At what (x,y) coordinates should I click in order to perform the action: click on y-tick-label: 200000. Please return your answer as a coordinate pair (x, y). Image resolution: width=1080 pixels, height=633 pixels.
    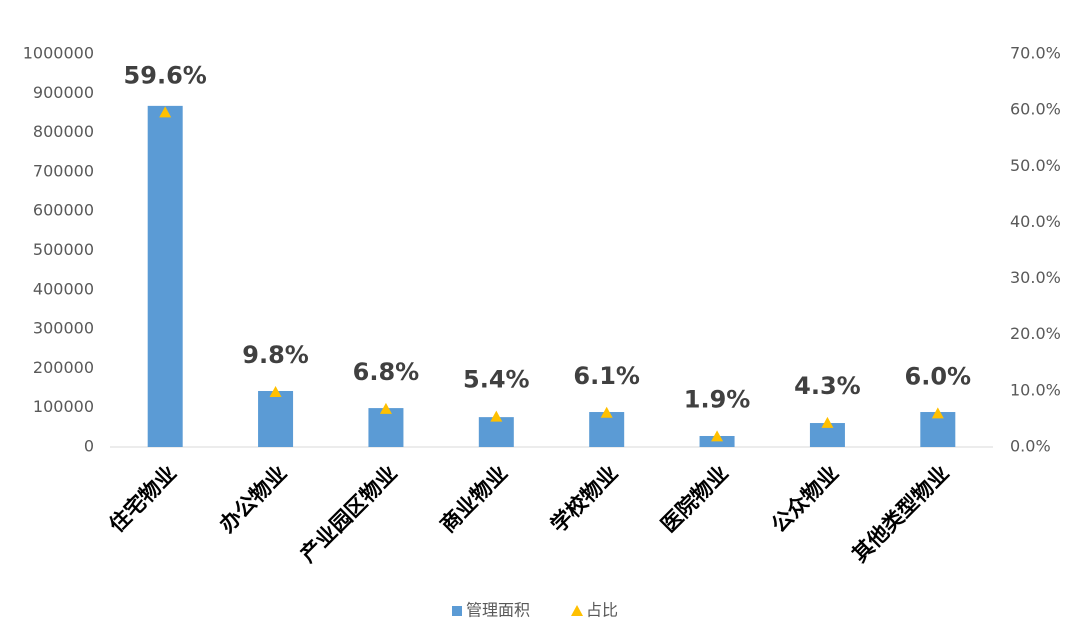
    Looking at the image, I should click on (63, 367).